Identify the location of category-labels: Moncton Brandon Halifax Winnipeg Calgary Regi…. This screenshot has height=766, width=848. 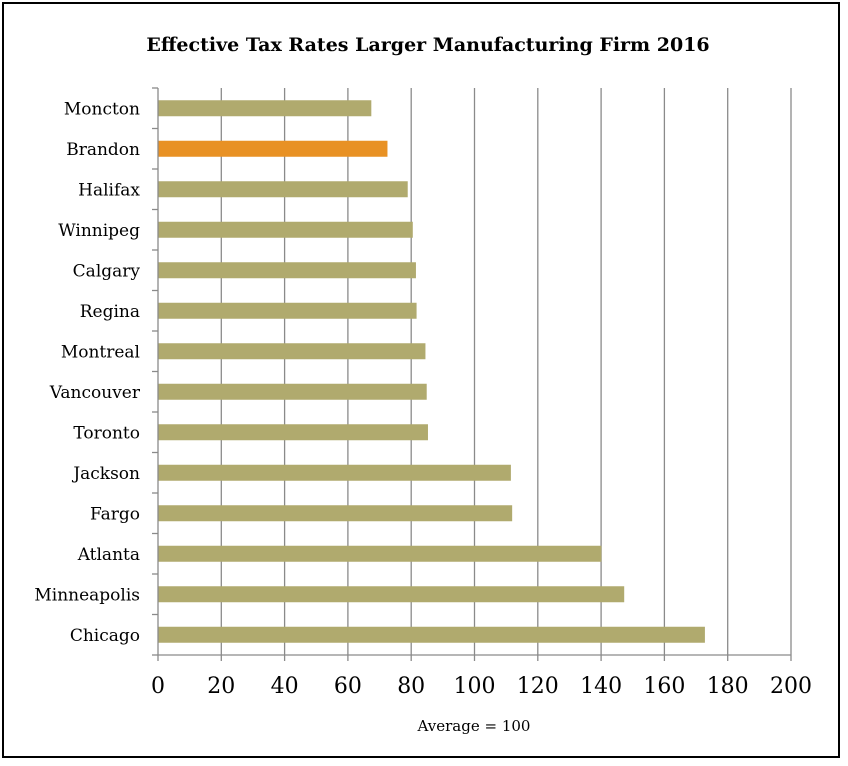
(87, 372).